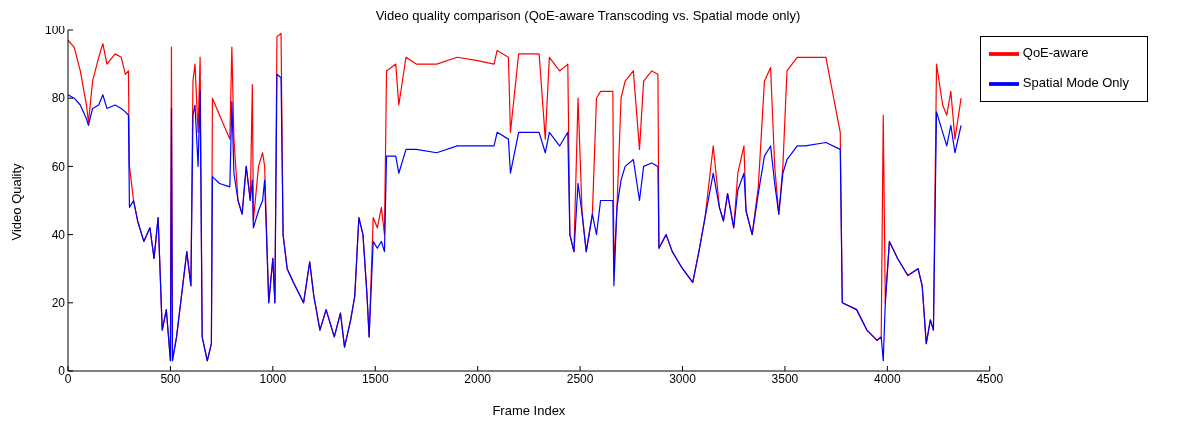 The width and height of the screenshot is (1190, 432). Describe the element at coordinates (55, 30) in the screenshot. I see `y-tick-label: 100` at that location.